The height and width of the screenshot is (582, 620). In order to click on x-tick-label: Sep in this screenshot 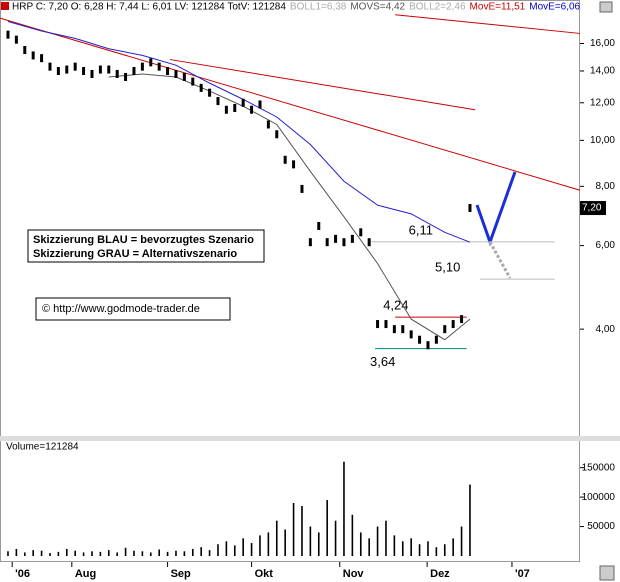, I will do `click(181, 574)`.